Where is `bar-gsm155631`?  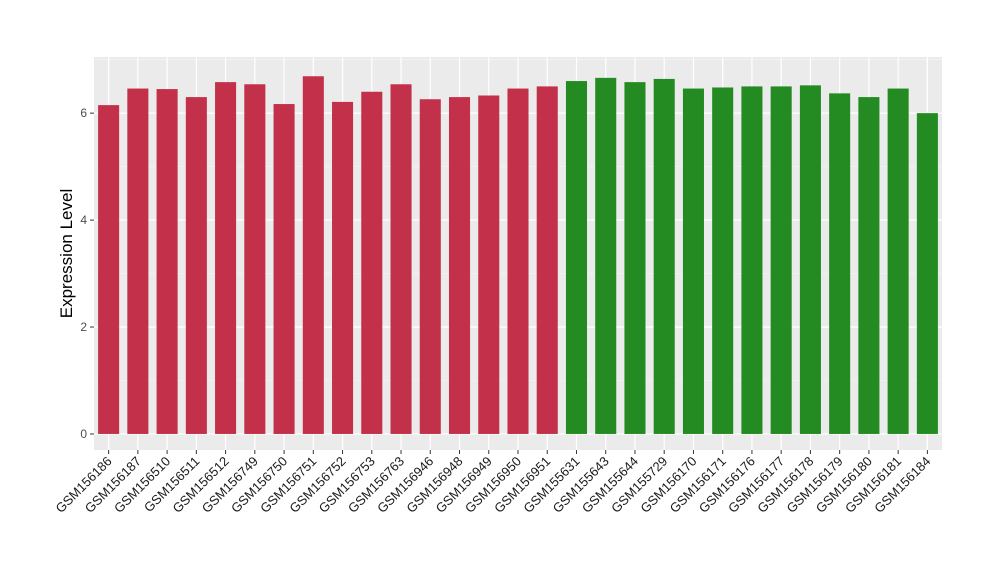 bar-gsm155631 is located at coordinates (576, 257).